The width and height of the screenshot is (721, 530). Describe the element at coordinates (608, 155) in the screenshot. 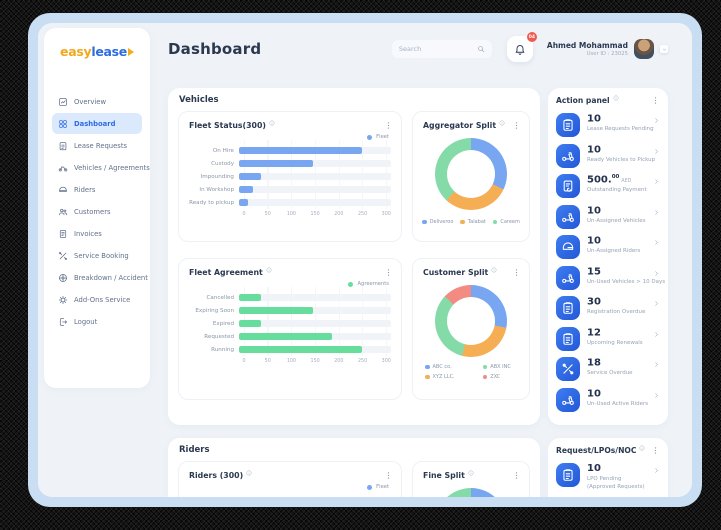

I see `action-panel-item: 10 Ready Vehicles to Pickup` at that location.